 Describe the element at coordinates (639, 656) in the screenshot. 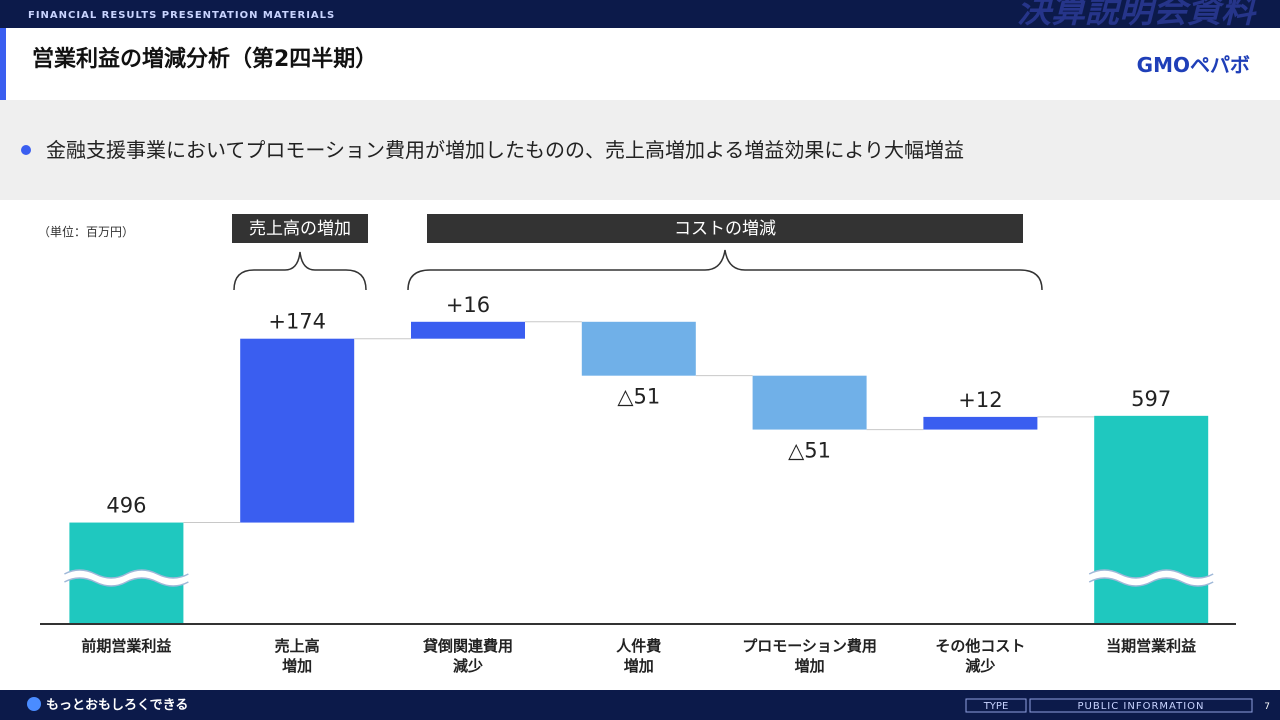

I see `x-tick-label: 人件費 増加` at that location.